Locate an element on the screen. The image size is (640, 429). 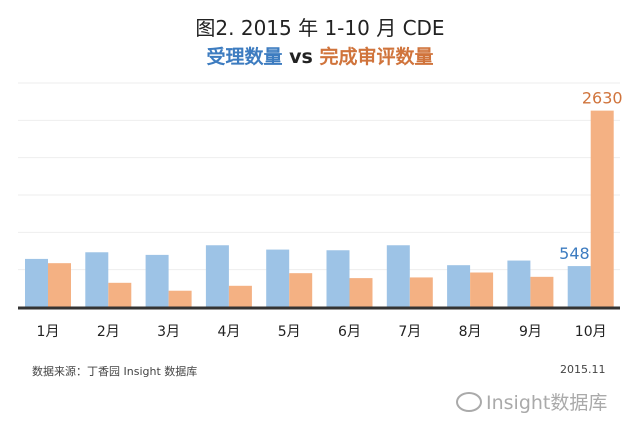
wechat-icon is located at coordinates (469, 401).